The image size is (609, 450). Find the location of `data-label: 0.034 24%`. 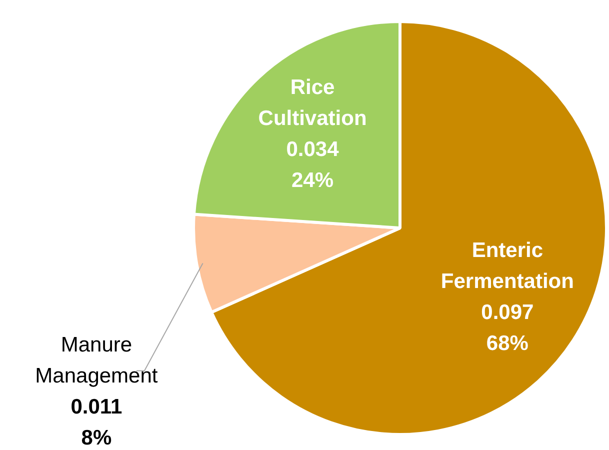

data-label: 0.034 24% is located at coordinates (313, 165).